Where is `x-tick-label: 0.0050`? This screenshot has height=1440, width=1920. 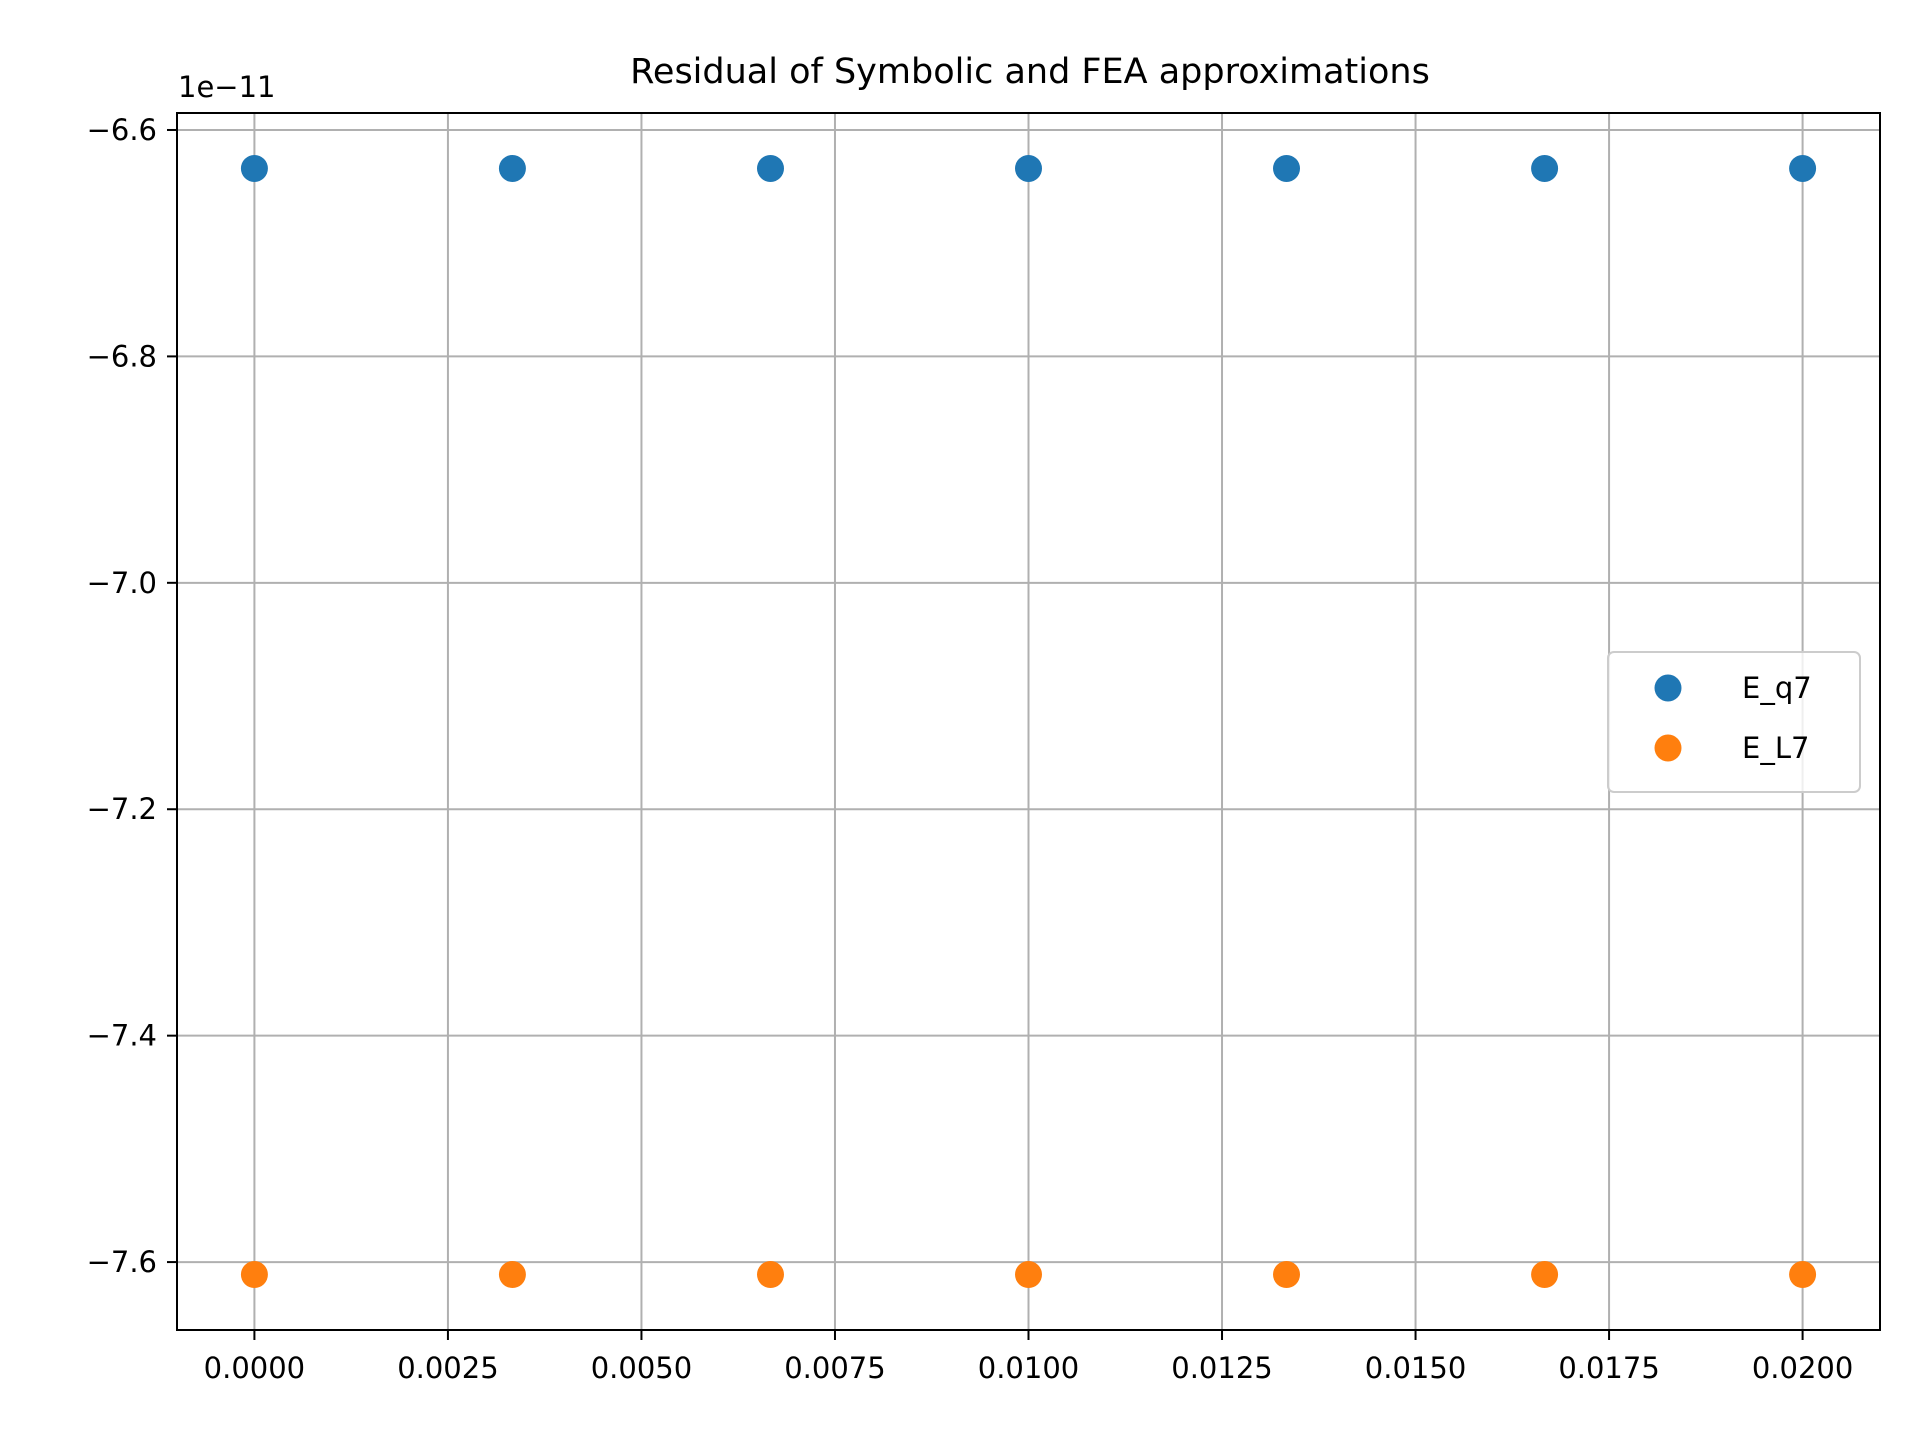
x-tick-label: 0.0050 is located at coordinates (641, 1368).